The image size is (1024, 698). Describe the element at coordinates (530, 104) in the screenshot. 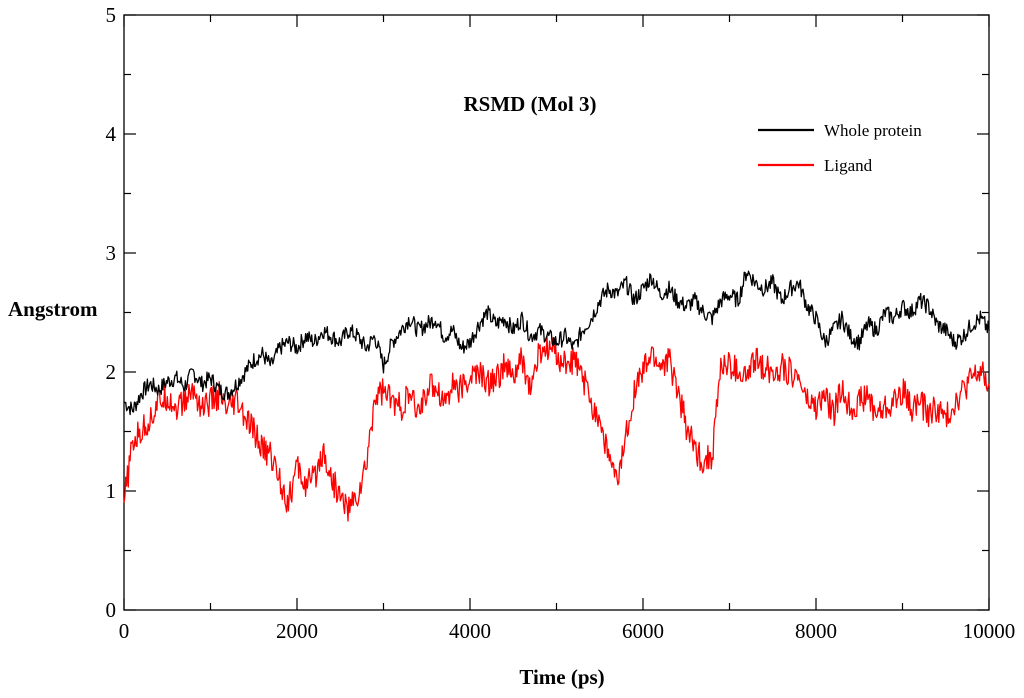

I see `chart-title: RSMD (Mol 3)` at that location.